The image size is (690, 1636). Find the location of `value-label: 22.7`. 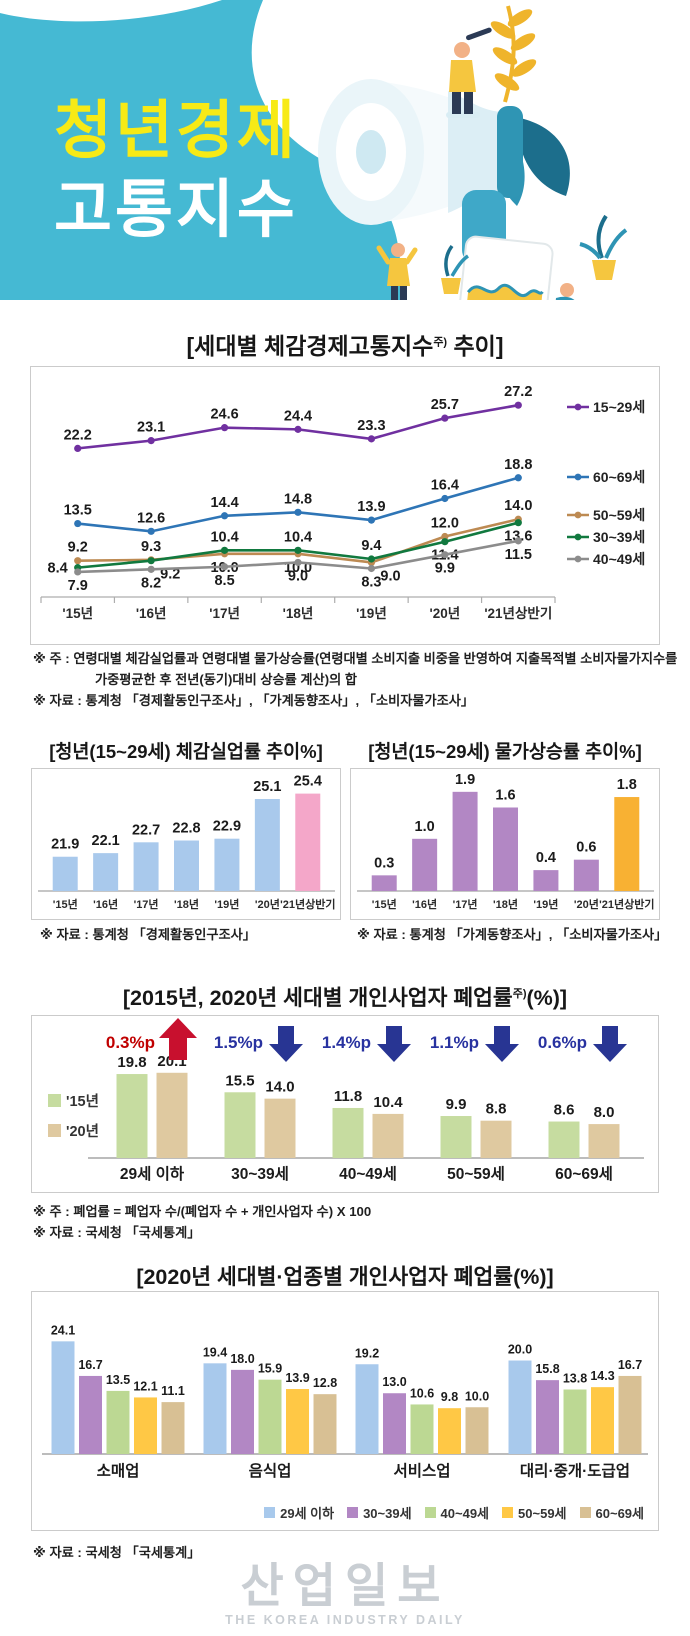

value-label: 22.7 is located at coordinates (146, 830).